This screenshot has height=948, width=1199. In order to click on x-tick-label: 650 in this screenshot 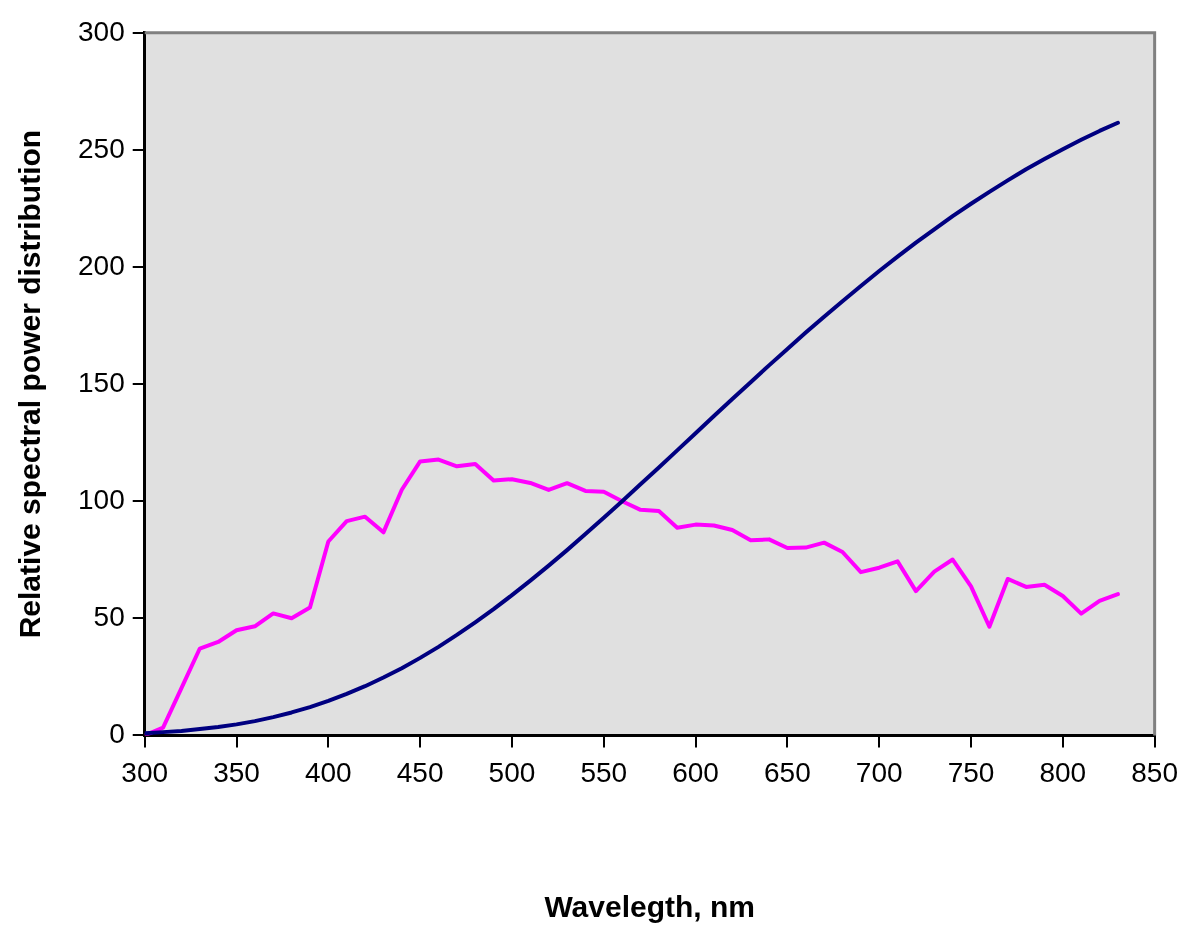, I will do `click(787, 772)`.